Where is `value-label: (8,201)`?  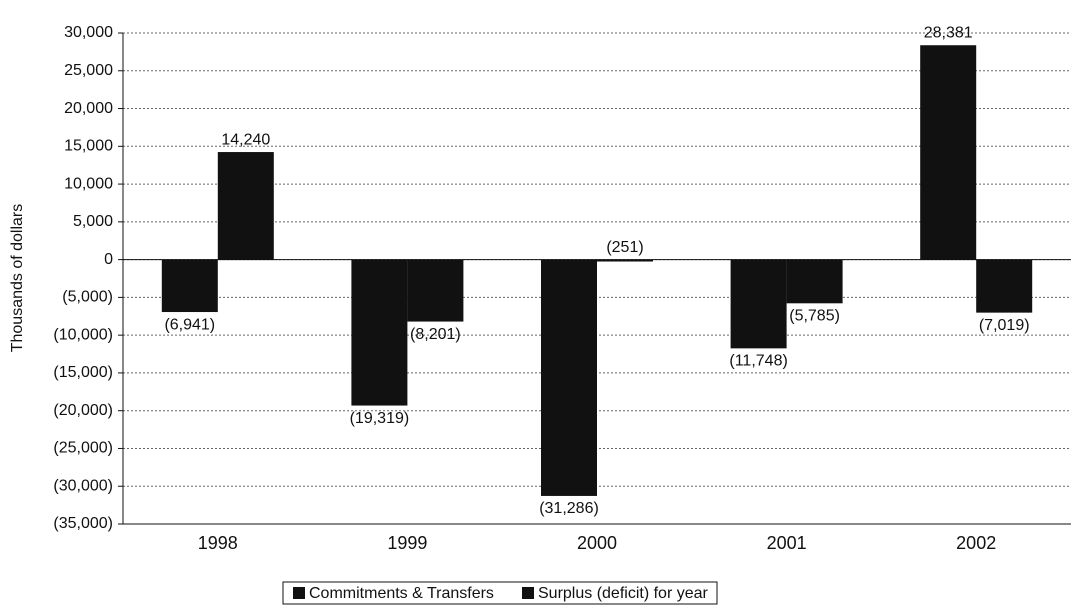
value-label: (8,201) is located at coordinates (435, 334).